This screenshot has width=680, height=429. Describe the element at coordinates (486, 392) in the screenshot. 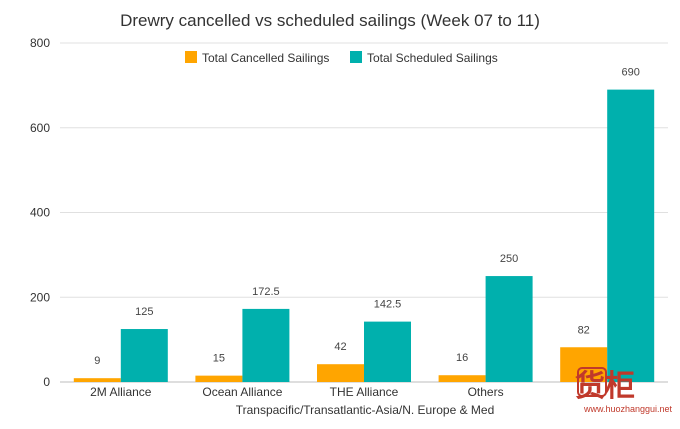

I see `category-label: Others` at that location.